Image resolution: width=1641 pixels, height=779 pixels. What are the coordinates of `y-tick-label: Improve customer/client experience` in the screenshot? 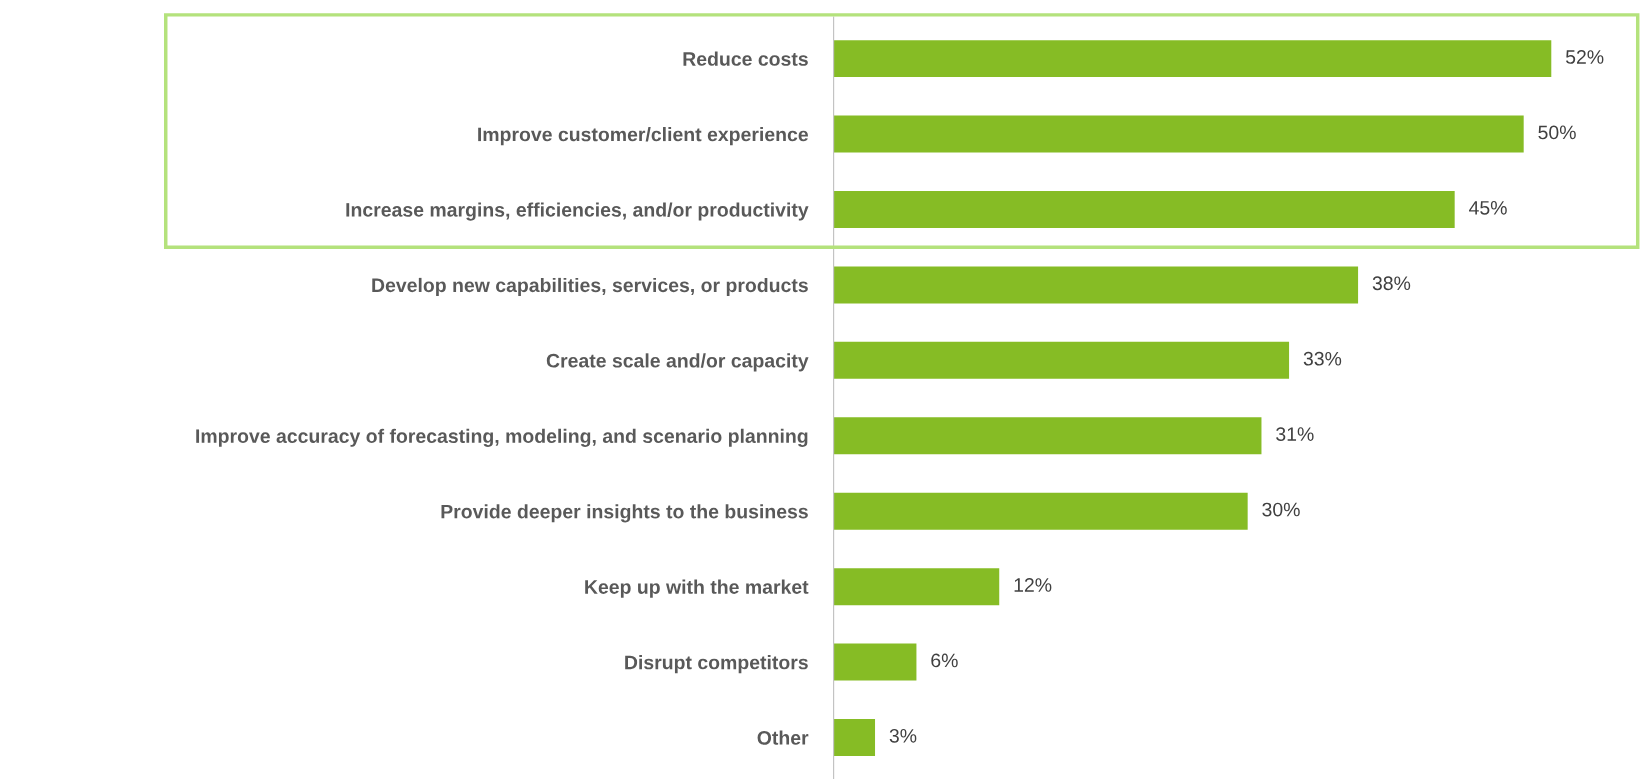 It's located at (643, 136).